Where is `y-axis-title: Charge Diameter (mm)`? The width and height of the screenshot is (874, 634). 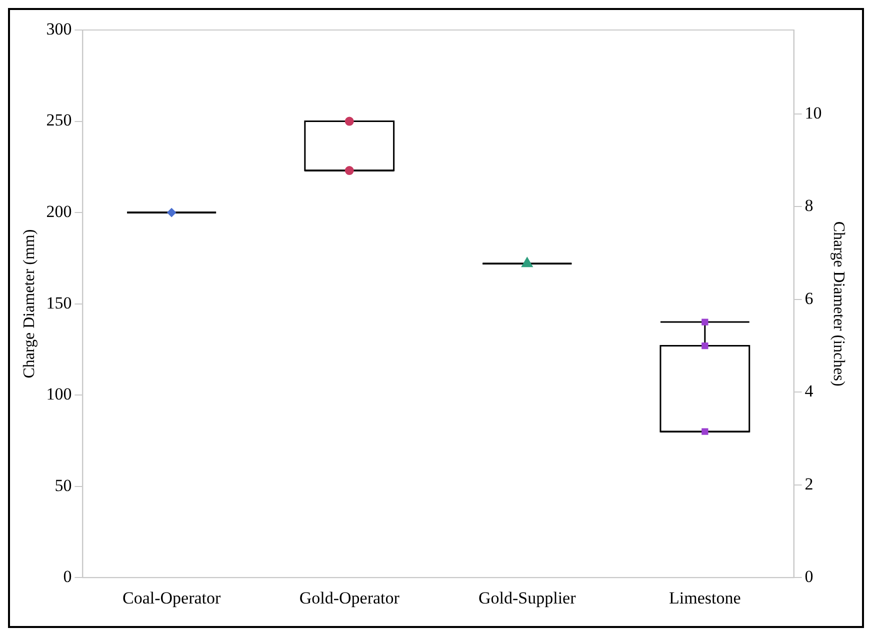
y-axis-title: Charge Diameter (mm) is located at coordinates (29, 303).